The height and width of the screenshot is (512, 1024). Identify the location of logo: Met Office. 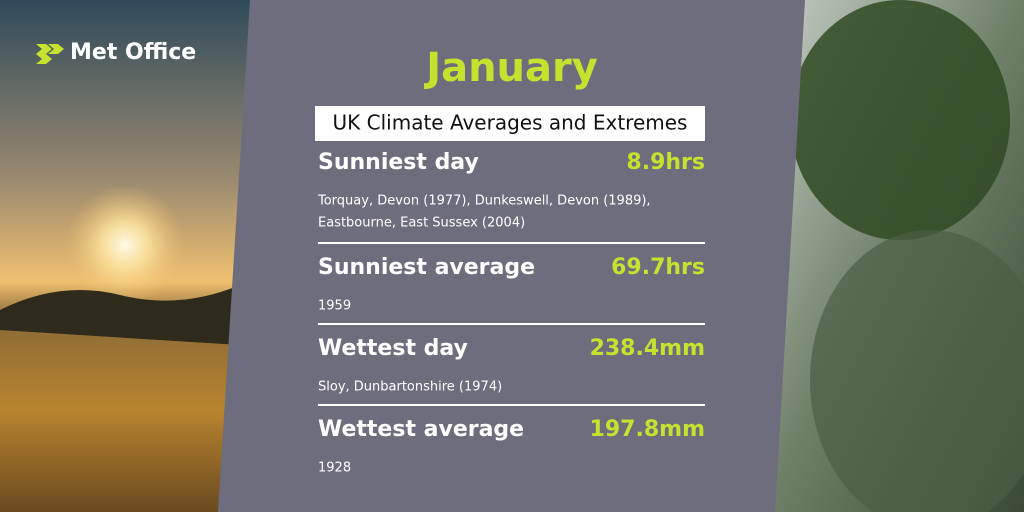
(116, 52).